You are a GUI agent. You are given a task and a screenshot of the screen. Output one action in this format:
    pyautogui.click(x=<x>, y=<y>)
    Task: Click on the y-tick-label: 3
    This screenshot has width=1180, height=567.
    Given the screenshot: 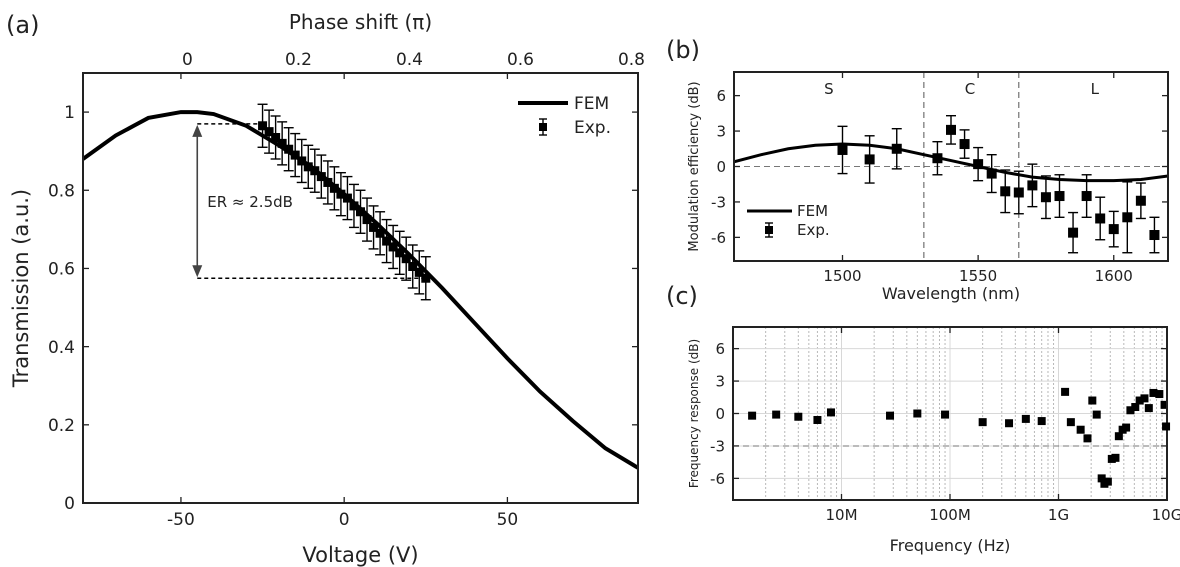 What is the action you would take?
    pyautogui.click(x=720, y=381)
    